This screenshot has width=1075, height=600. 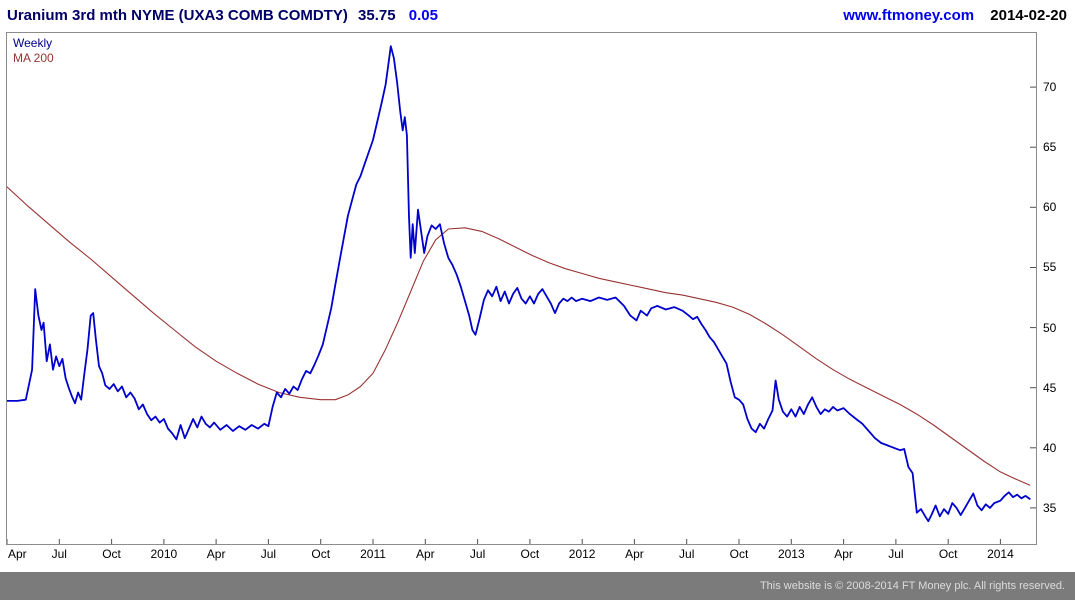 What do you see at coordinates (423, 15) in the screenshot?
I see `price-change: 0.05` at bounding box center [423, 15].